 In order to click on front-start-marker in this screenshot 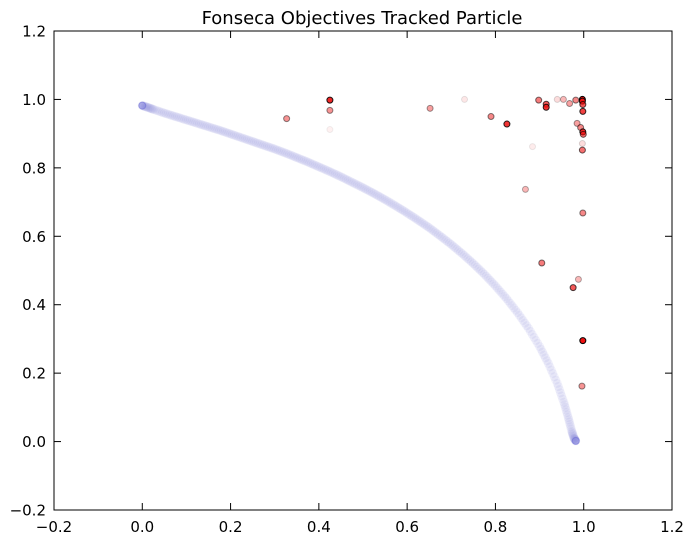, I will do `click(142, 105)`.